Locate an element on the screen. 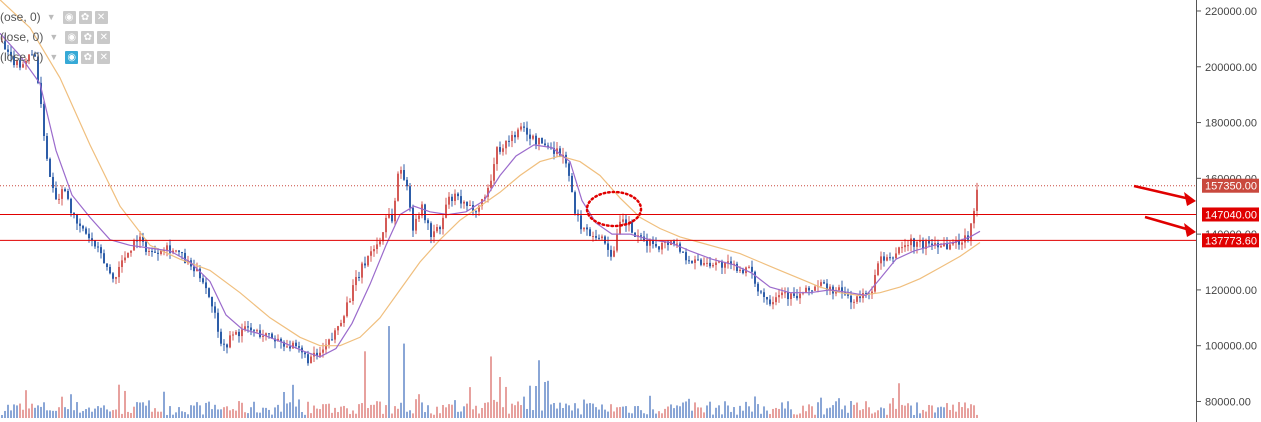  indicator-legend-row-2: (lose, 0) ▼ ◉ ✿ ✕ is located at coordinates (55, 37).